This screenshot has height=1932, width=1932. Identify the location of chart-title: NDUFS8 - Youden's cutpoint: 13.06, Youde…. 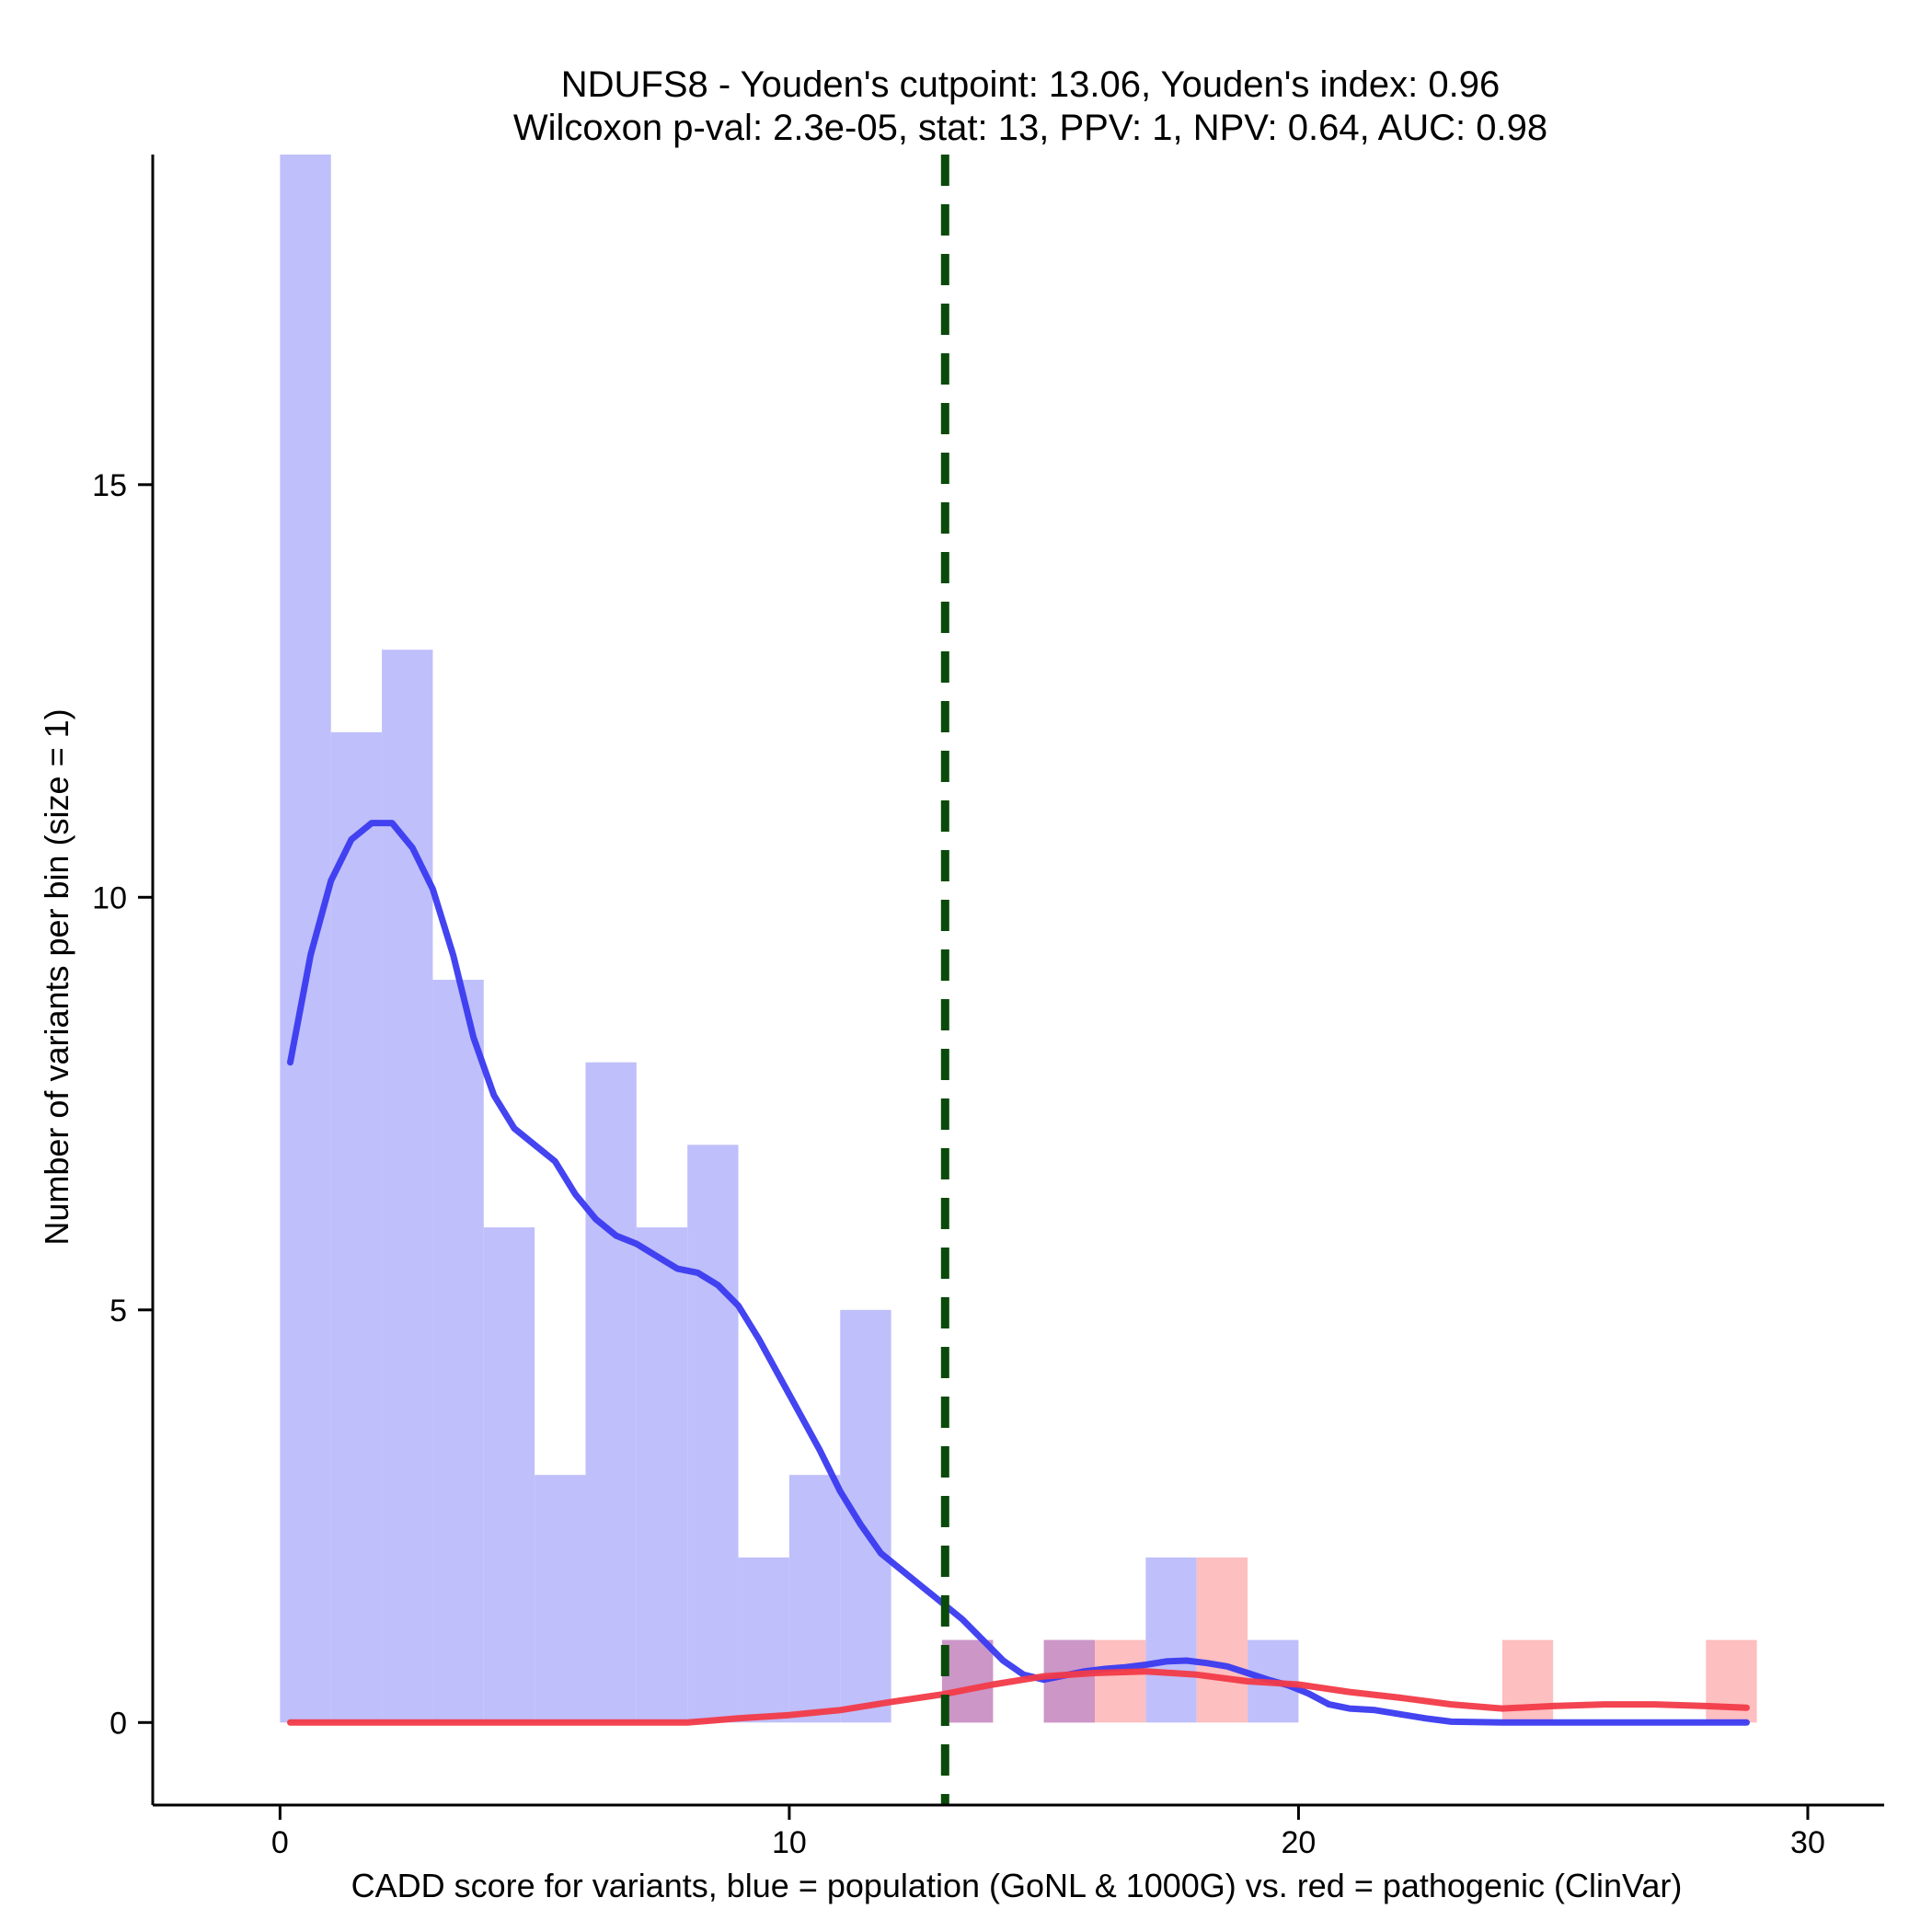
(1030, 84).